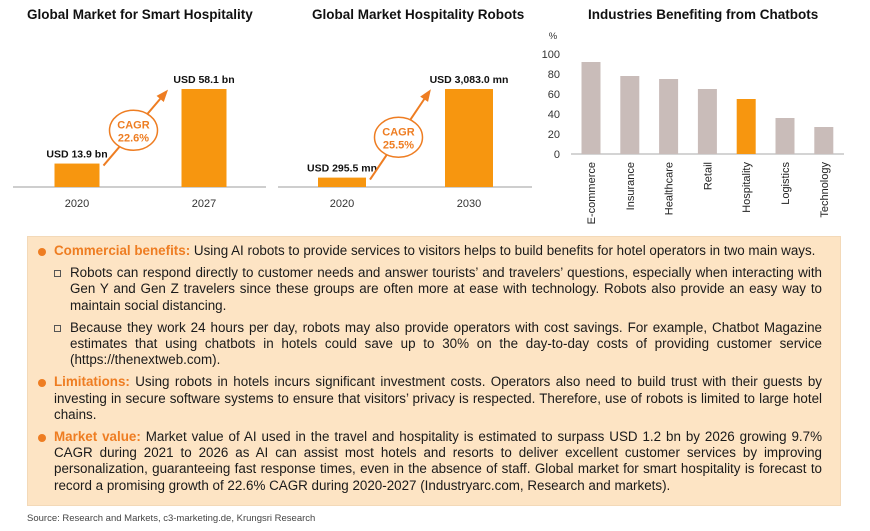 Image resolution: width=870 pixels, height=531 pixels. I want to click on x-tick-label: Retail, so click(708, 176).